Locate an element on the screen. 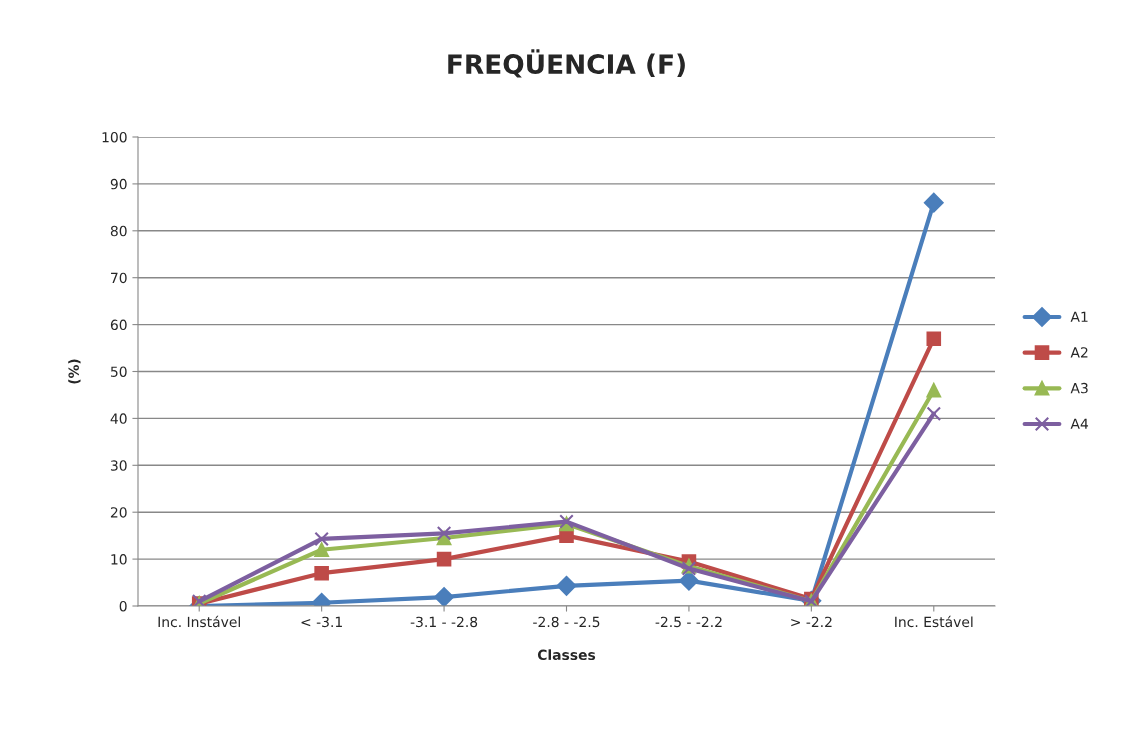 The image size is (1127, 731). legend-label: A2 is located at coordinates (1079, 352).